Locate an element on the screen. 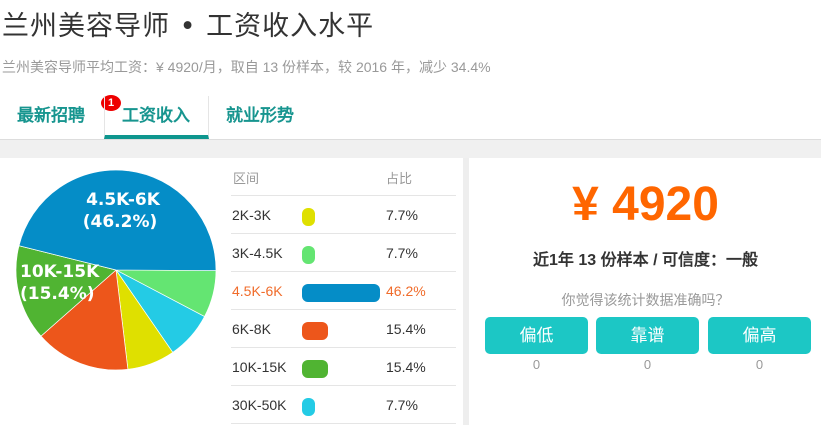  sample-confidence: 近1年 13 份样本 / 可信度：一般 is located at coordinates (645, 260).